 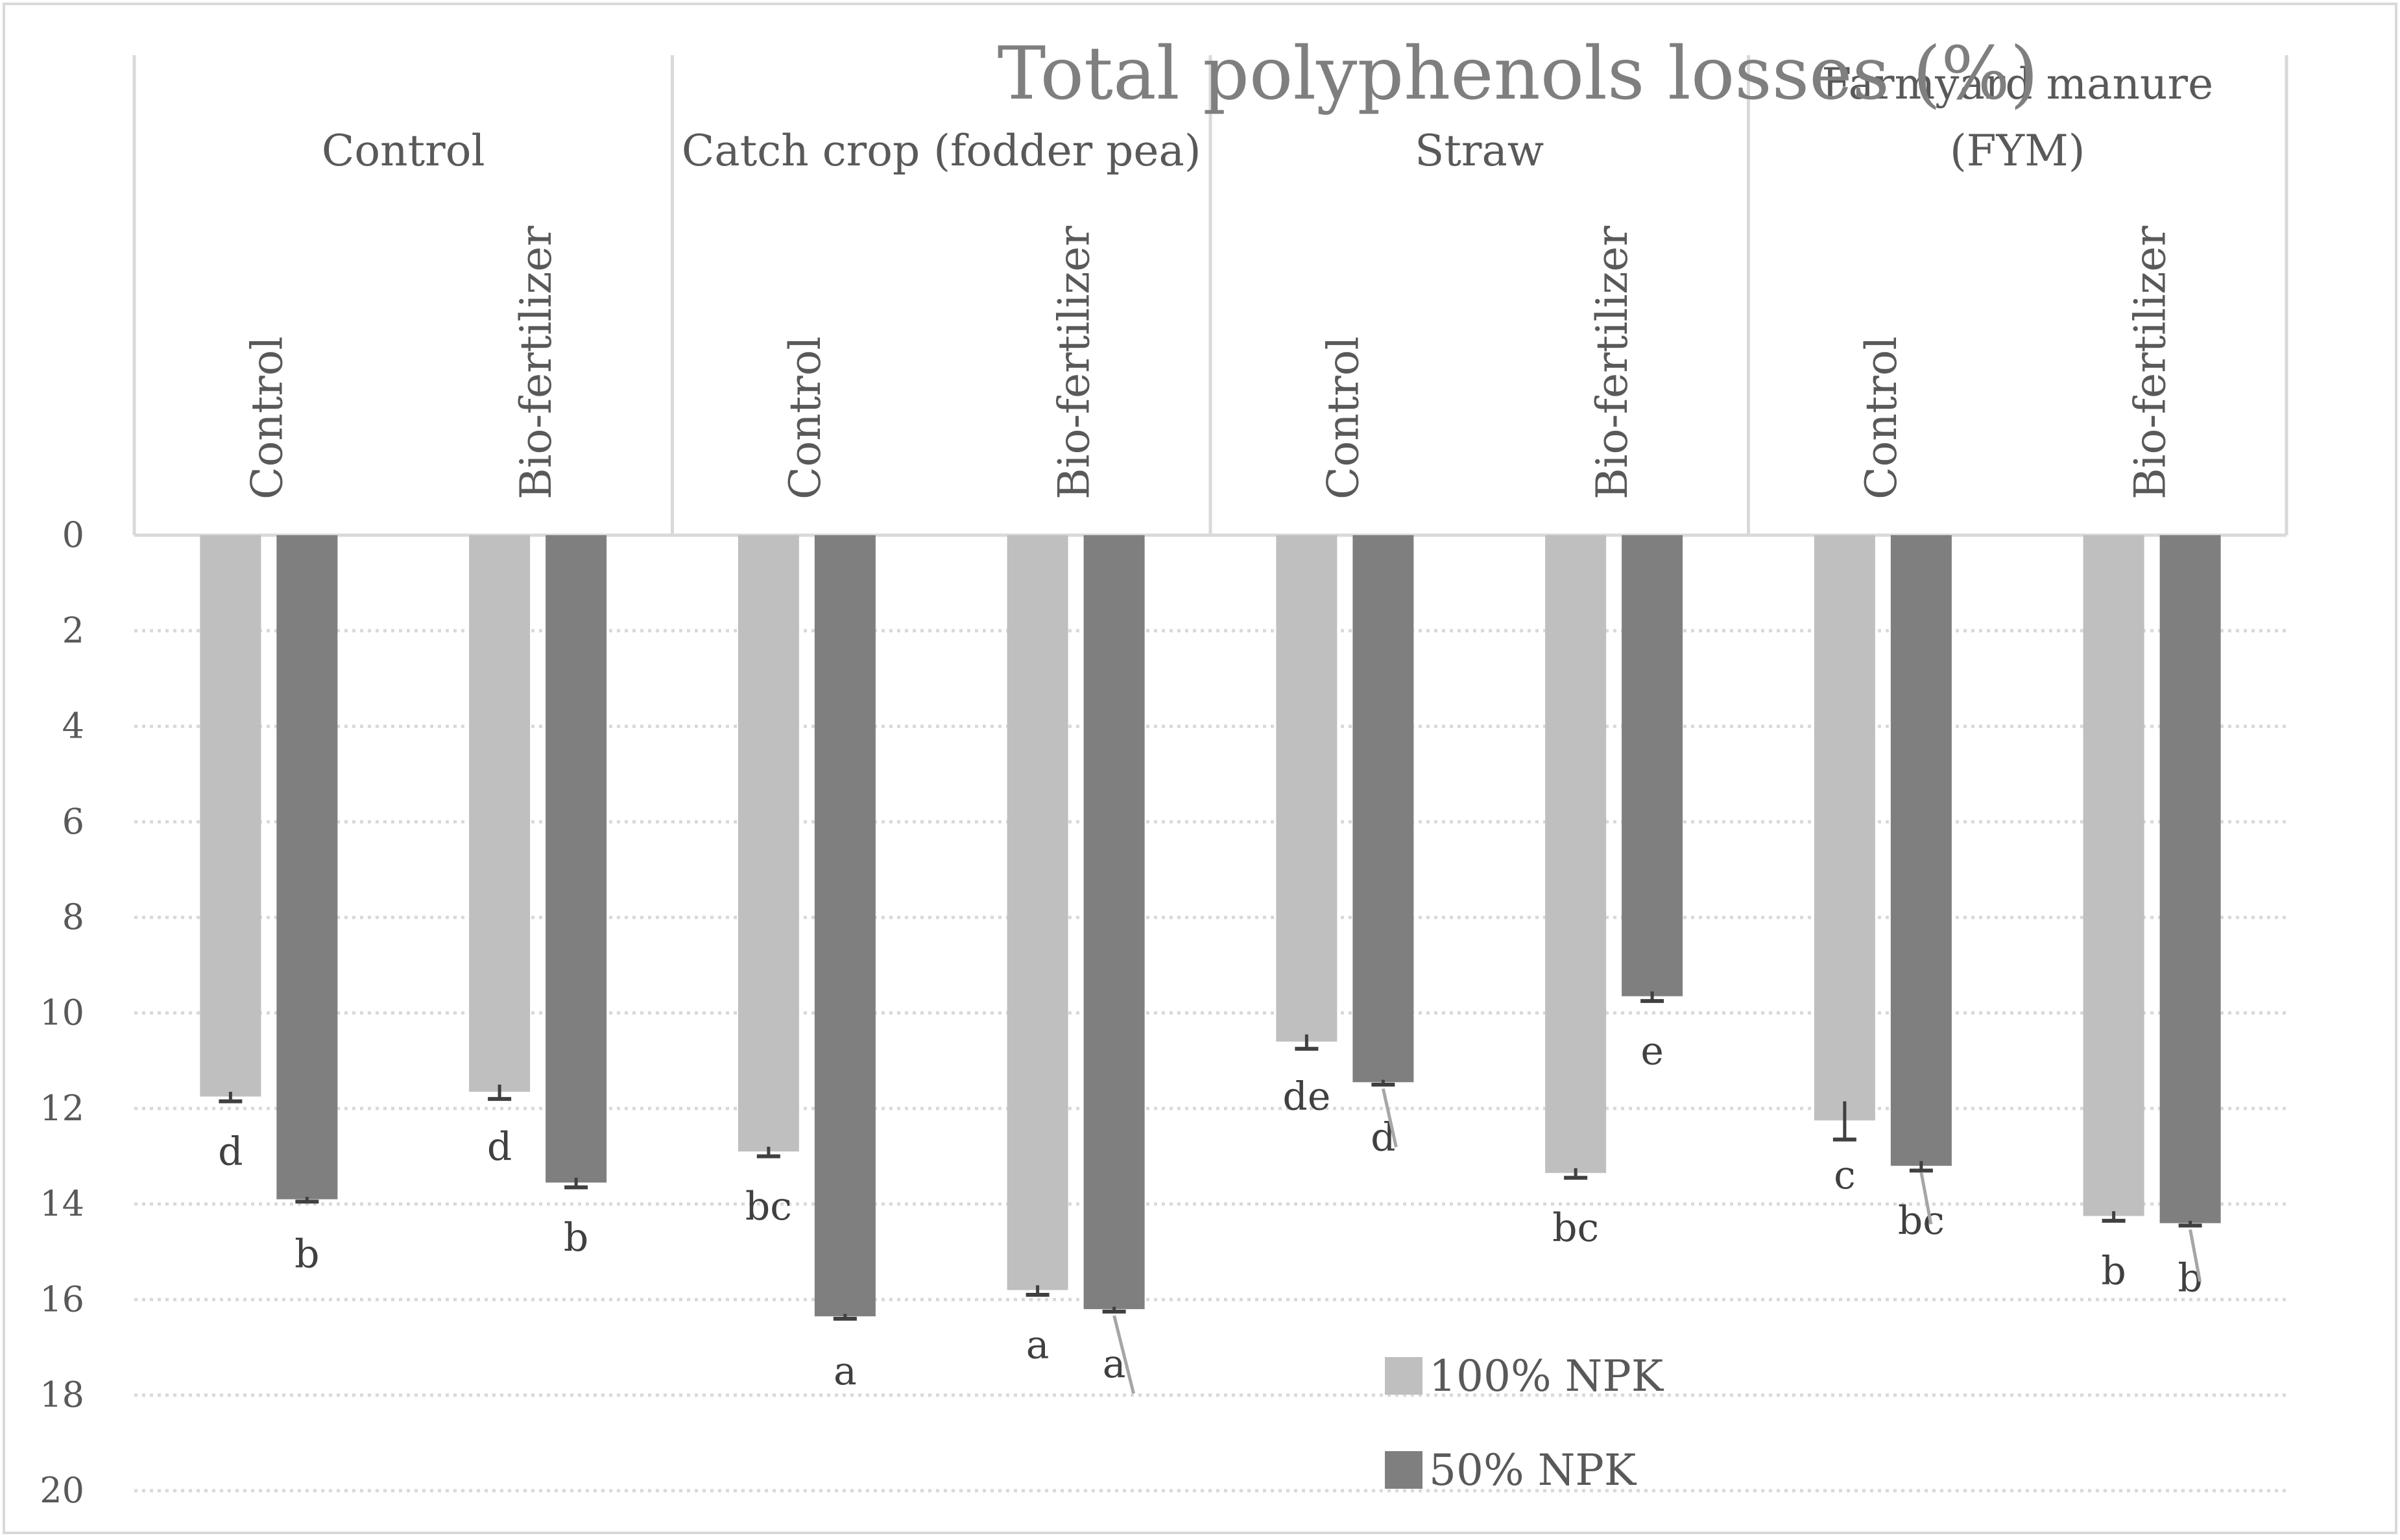 I want to click on significance-label-100npk-4: a, so click(x=1038, y=1345).